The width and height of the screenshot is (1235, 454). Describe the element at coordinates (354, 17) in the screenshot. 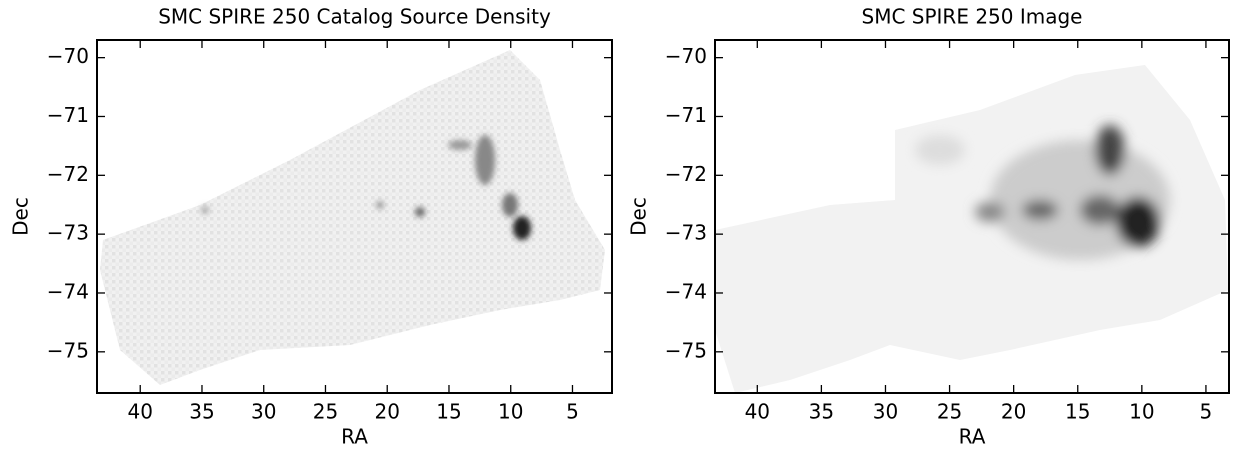

I see `chart-title: SMC SPIRE 250 Catalog Source Density` at that location.